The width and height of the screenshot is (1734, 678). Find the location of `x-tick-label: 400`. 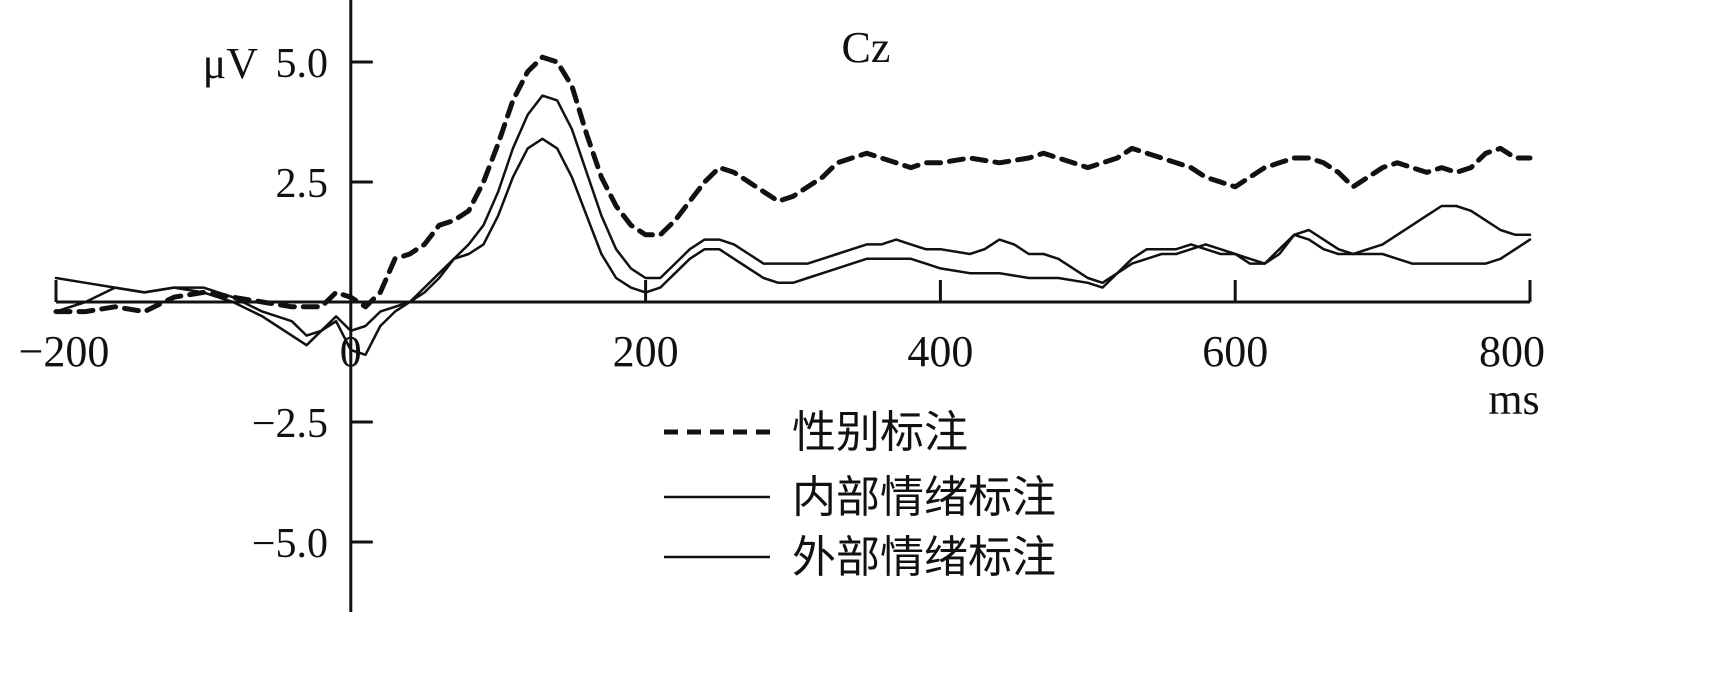

x-tick-label: 400 is located at coordinates (940, 351).